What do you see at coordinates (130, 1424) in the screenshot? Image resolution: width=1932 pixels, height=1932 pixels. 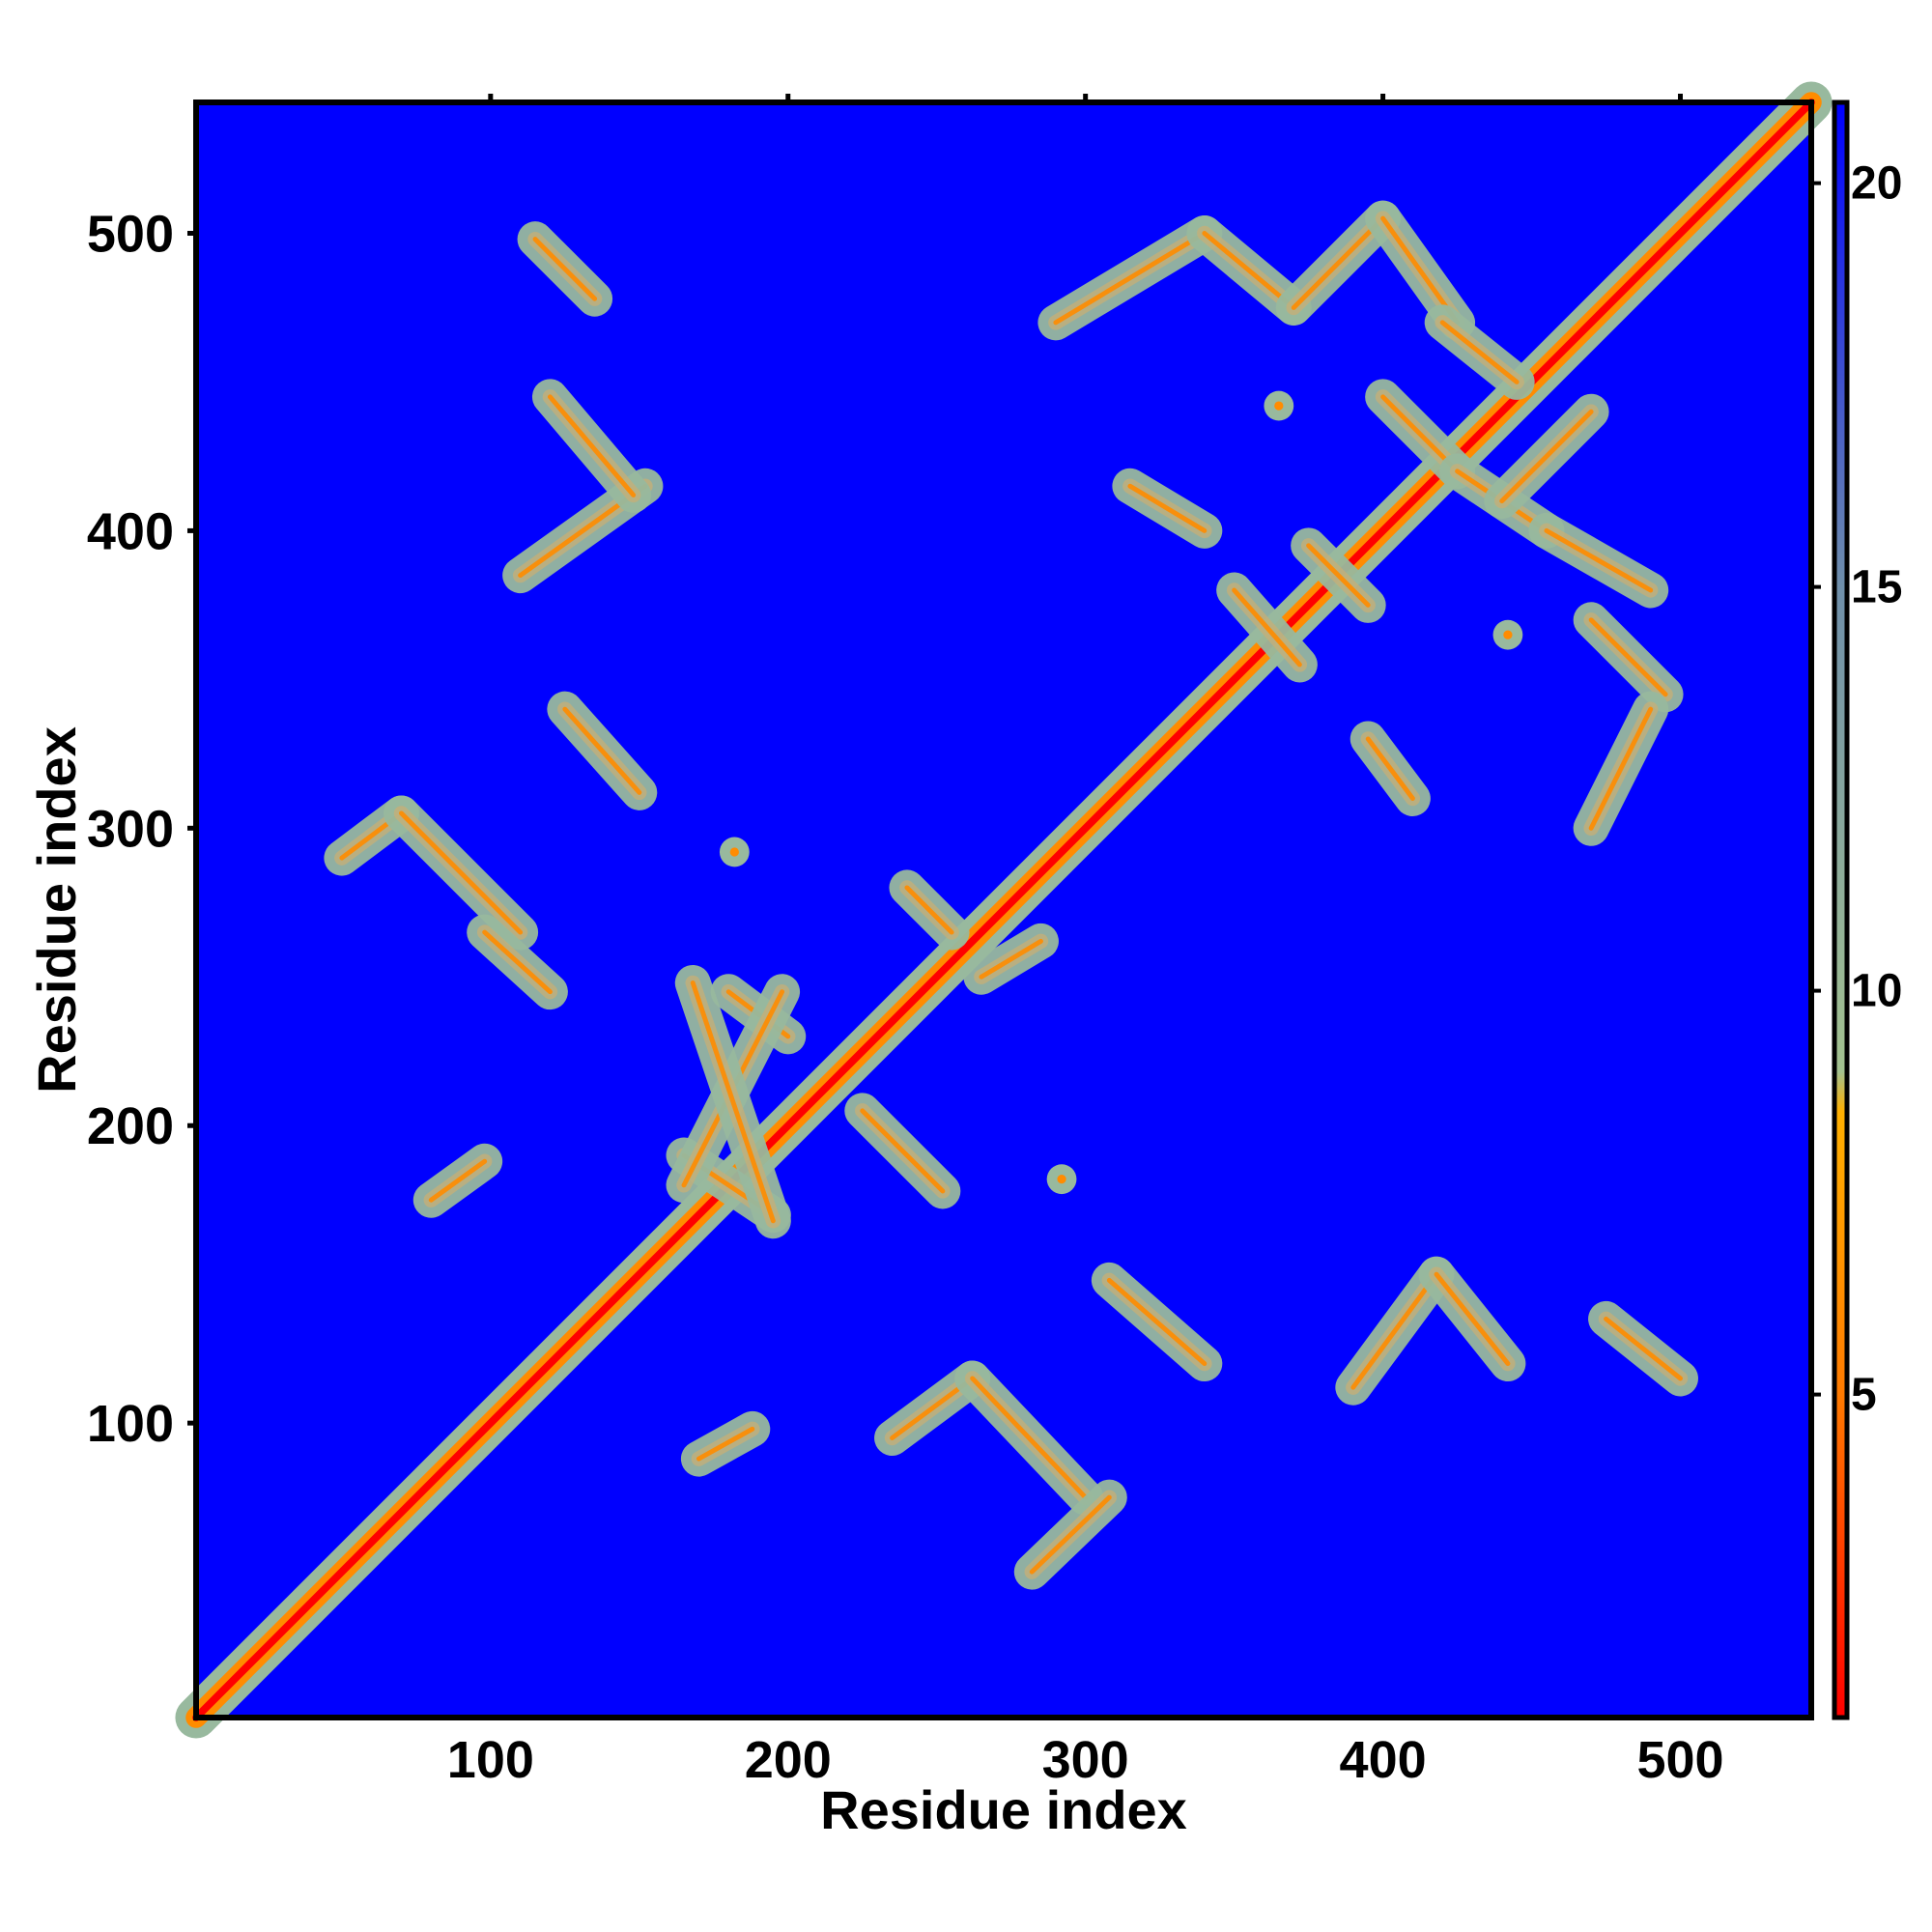 I see `y-tick-label: 100` at bounding box center [130, 1424].